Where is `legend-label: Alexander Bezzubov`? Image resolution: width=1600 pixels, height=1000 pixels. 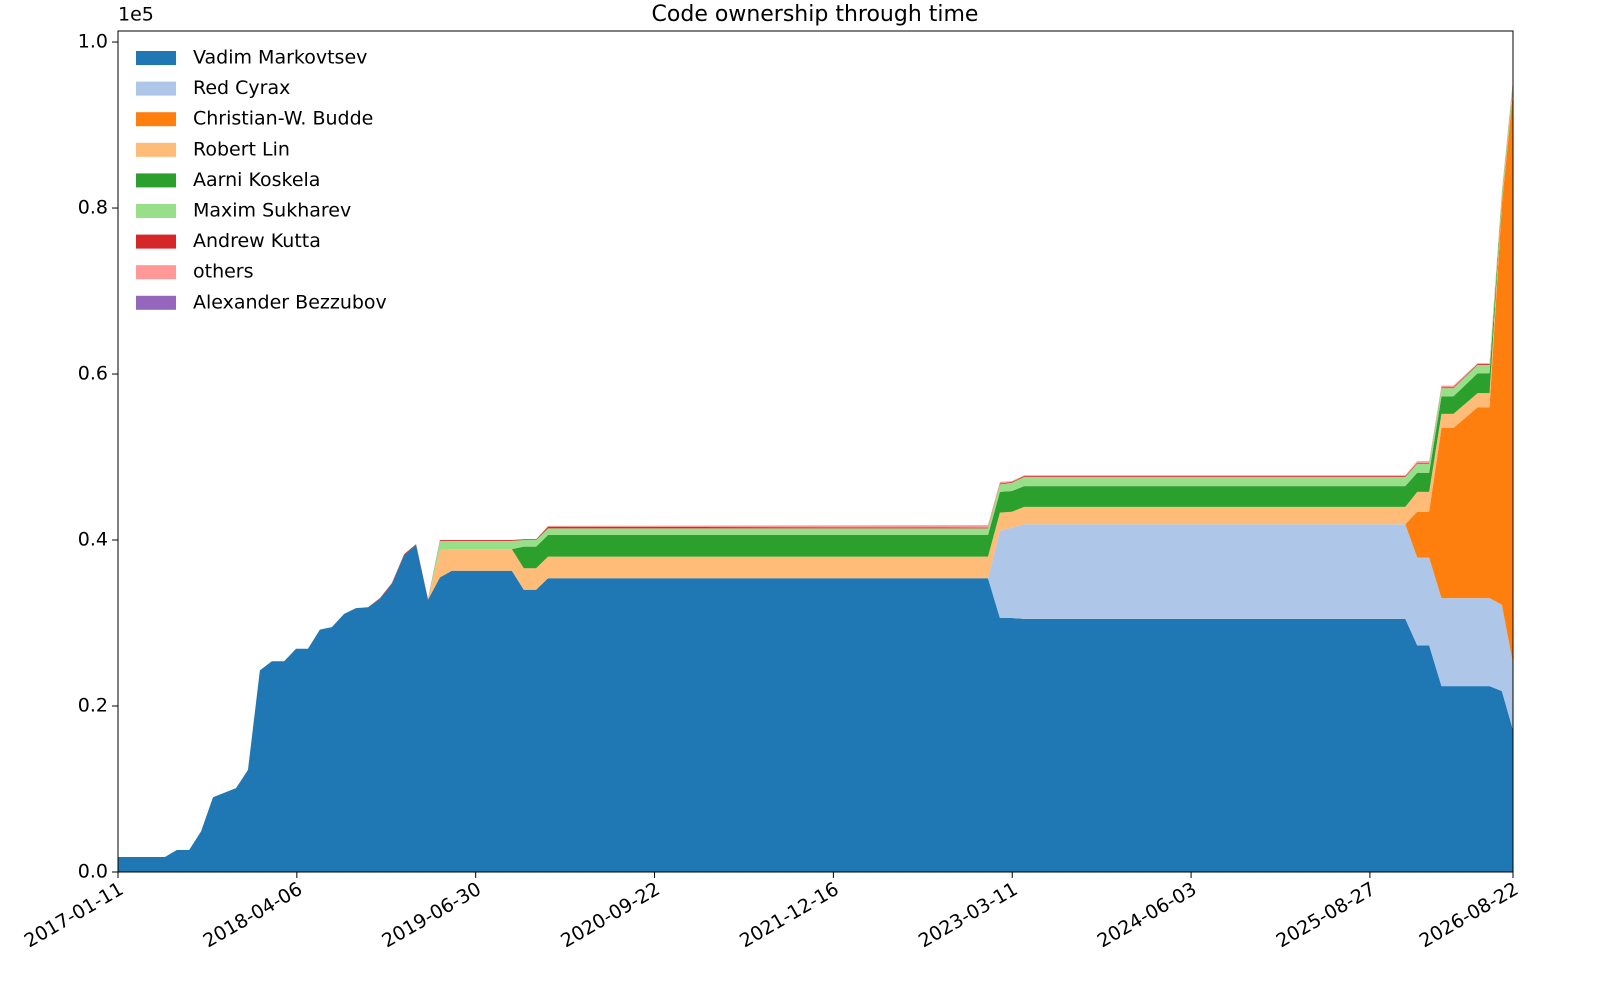 legend-label: Alexander Bezzubov is located at coordinates (290, 302).